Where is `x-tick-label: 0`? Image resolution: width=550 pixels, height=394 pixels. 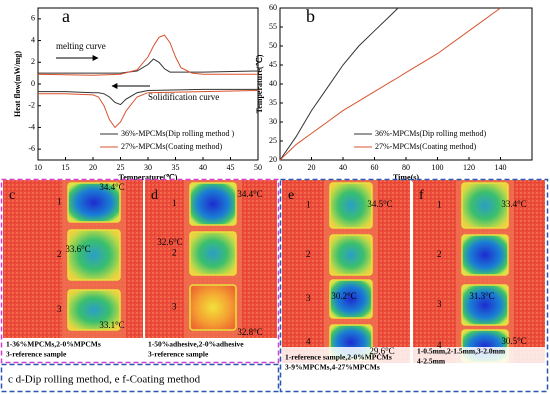
x-tick-label: 0 is located at coordinates (280, 167).